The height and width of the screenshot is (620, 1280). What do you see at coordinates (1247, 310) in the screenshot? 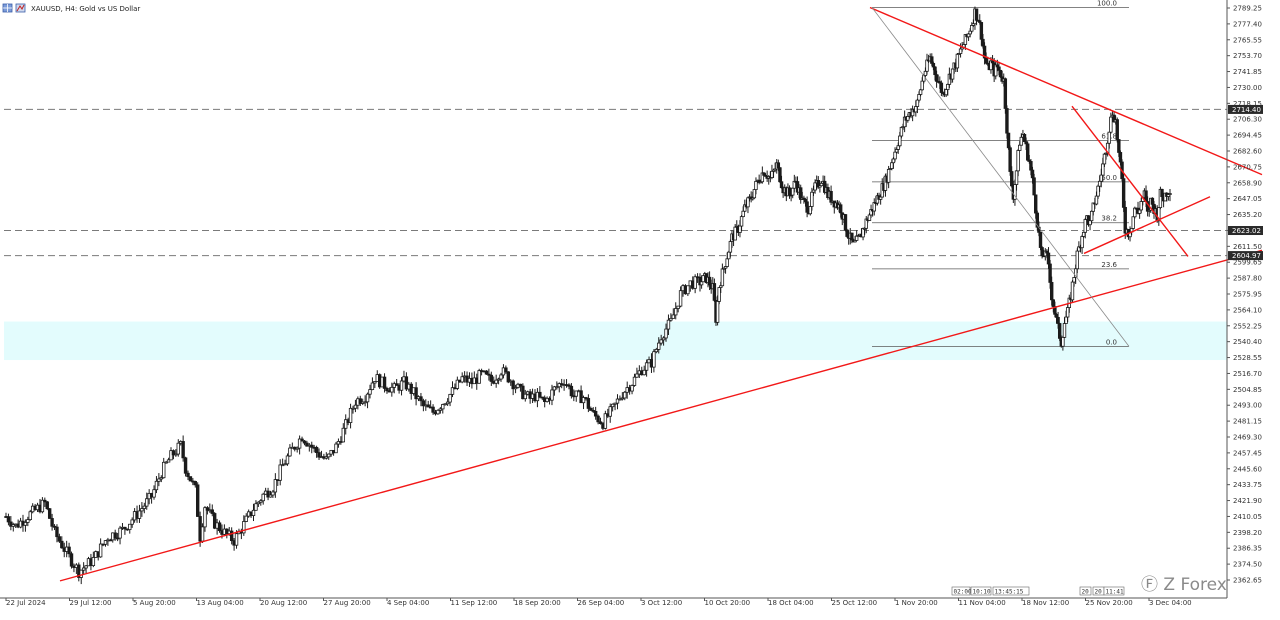
I see `y-tick-label: 2564.10` at bounding box center [1247, 310].